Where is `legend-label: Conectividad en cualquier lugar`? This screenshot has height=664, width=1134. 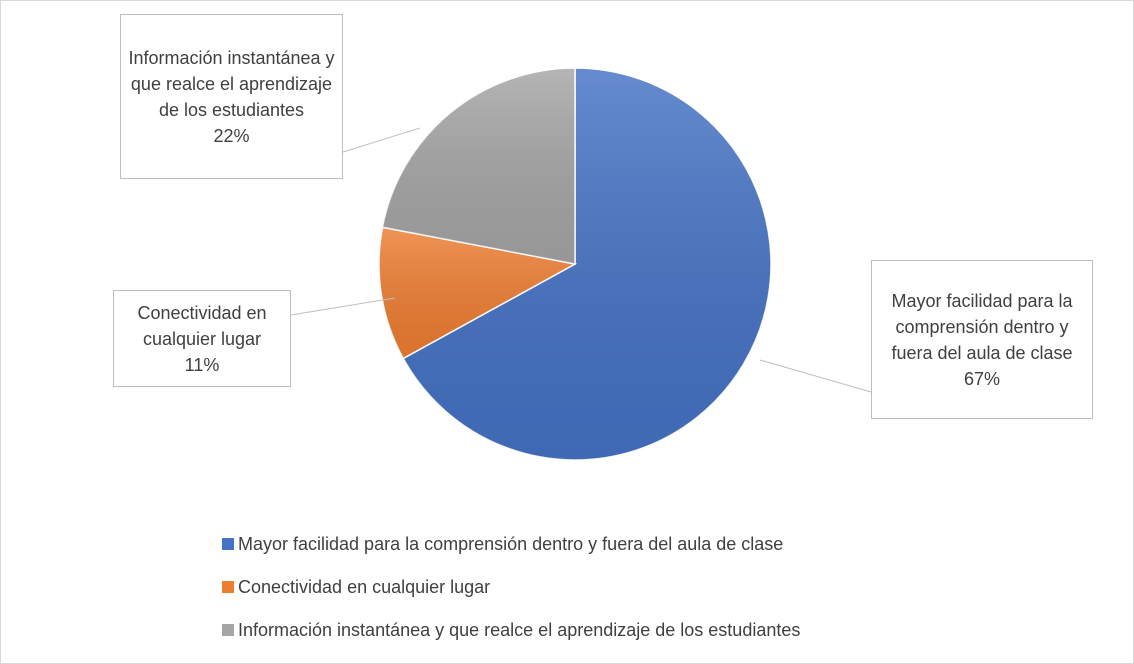
legend-label: Conectividad en cualquier lugar is located at coordinates (364, 586).